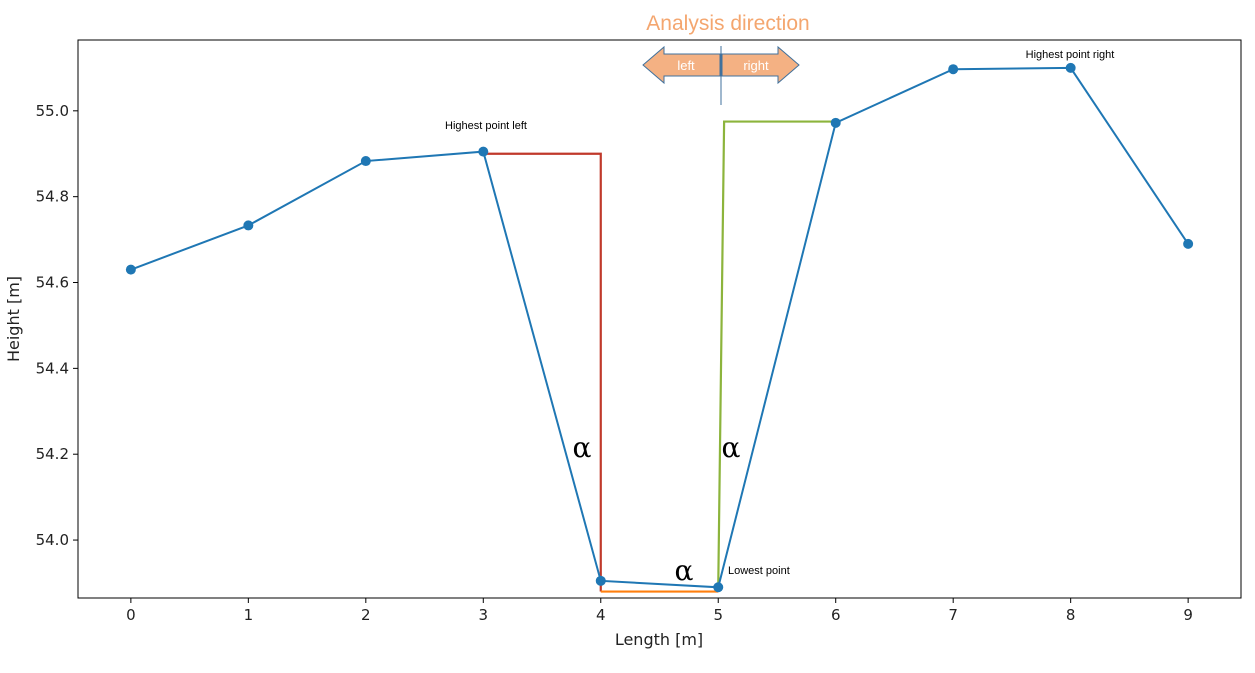 Image resolution: width=1255 pixels, height=673 pixels. I want to click on alpha-left: α, so click(582, 447).